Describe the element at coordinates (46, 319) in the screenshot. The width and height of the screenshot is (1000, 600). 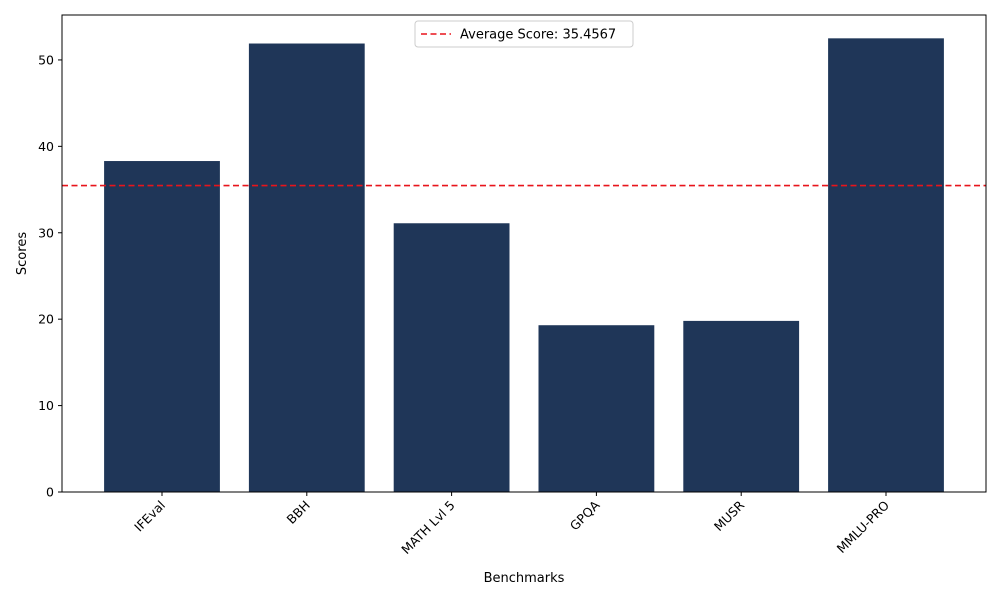
I see `y-tick-label: 20` at that location.